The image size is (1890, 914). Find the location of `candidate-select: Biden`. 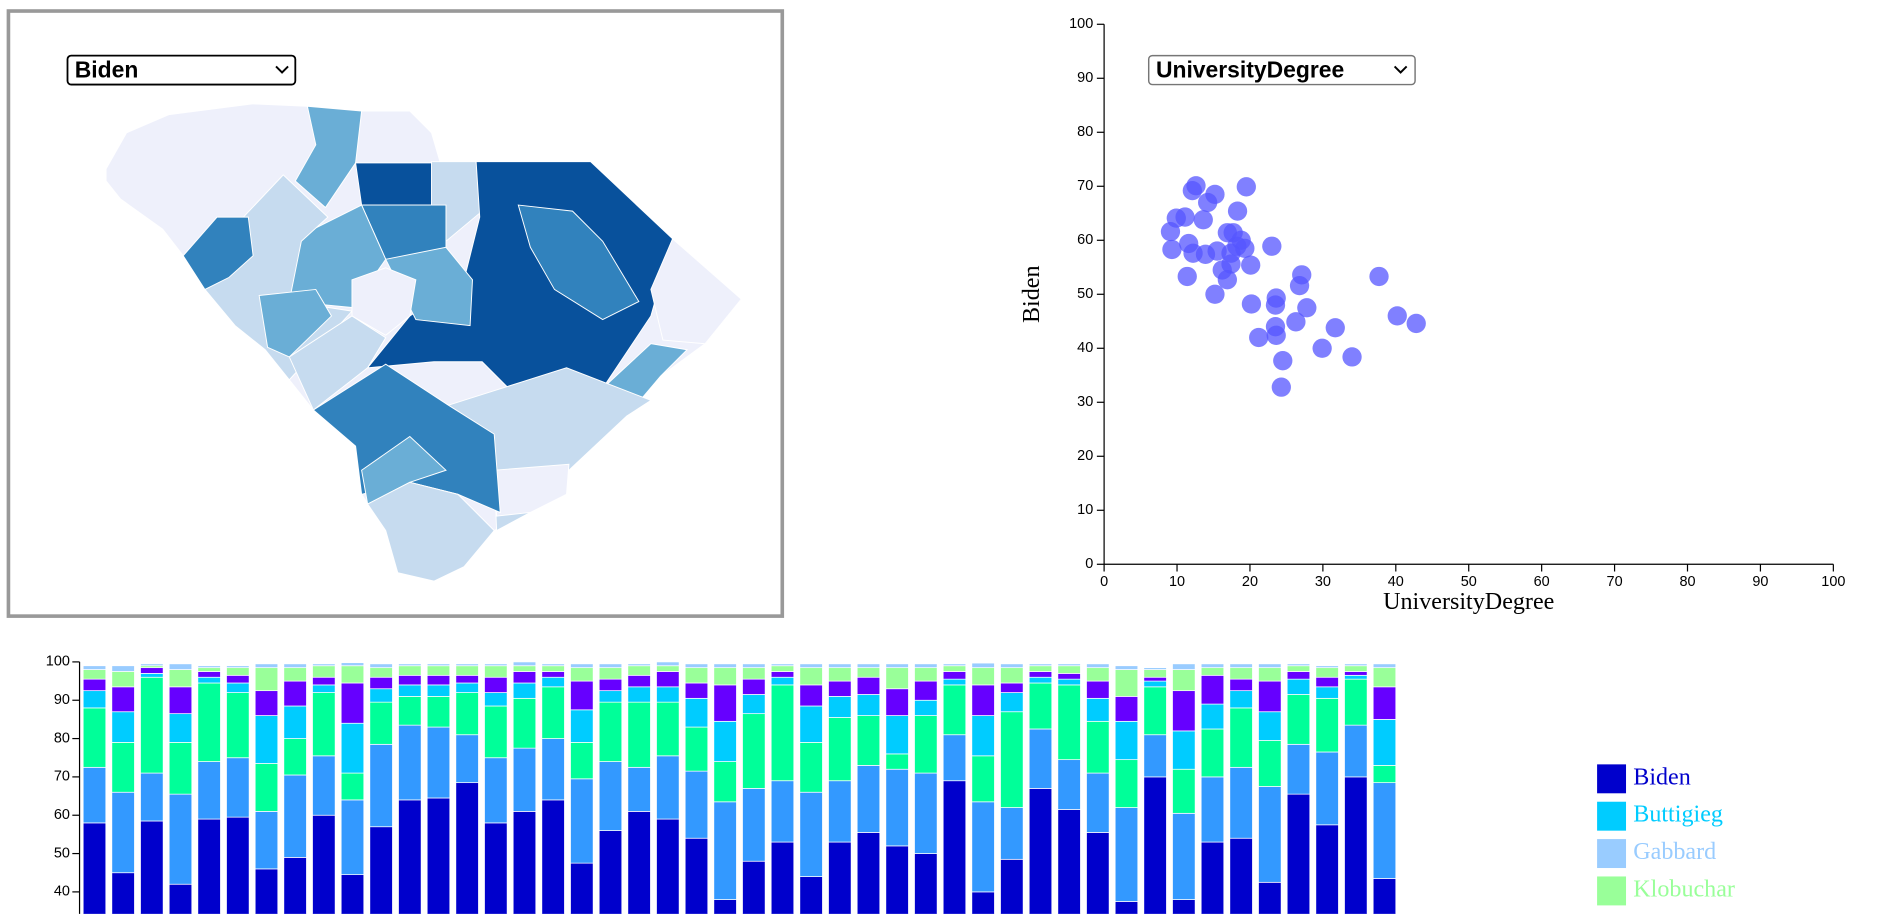

candidate-select: Biden is located at coordinates (181, 70).